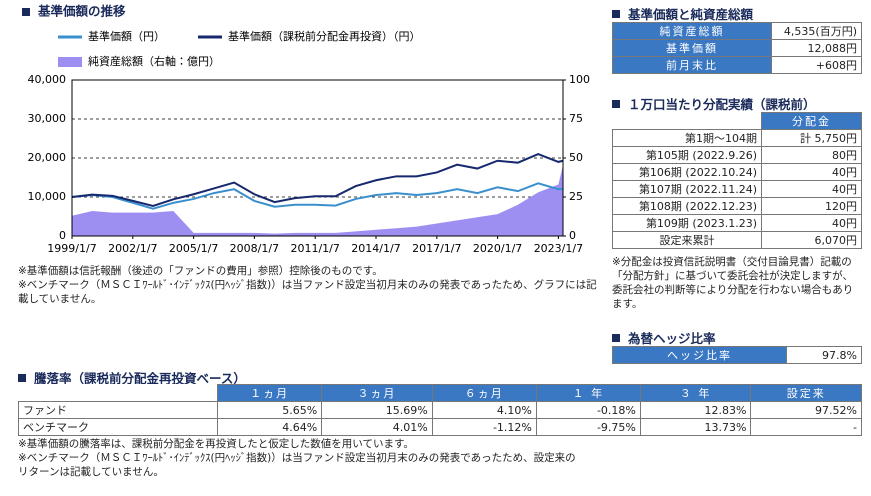 The width and height of the screenshot is (871, 496). What do you see at coordinates (26, 12) in the screenshot?
I see `title-bullet` at bounding box center [26, 12].